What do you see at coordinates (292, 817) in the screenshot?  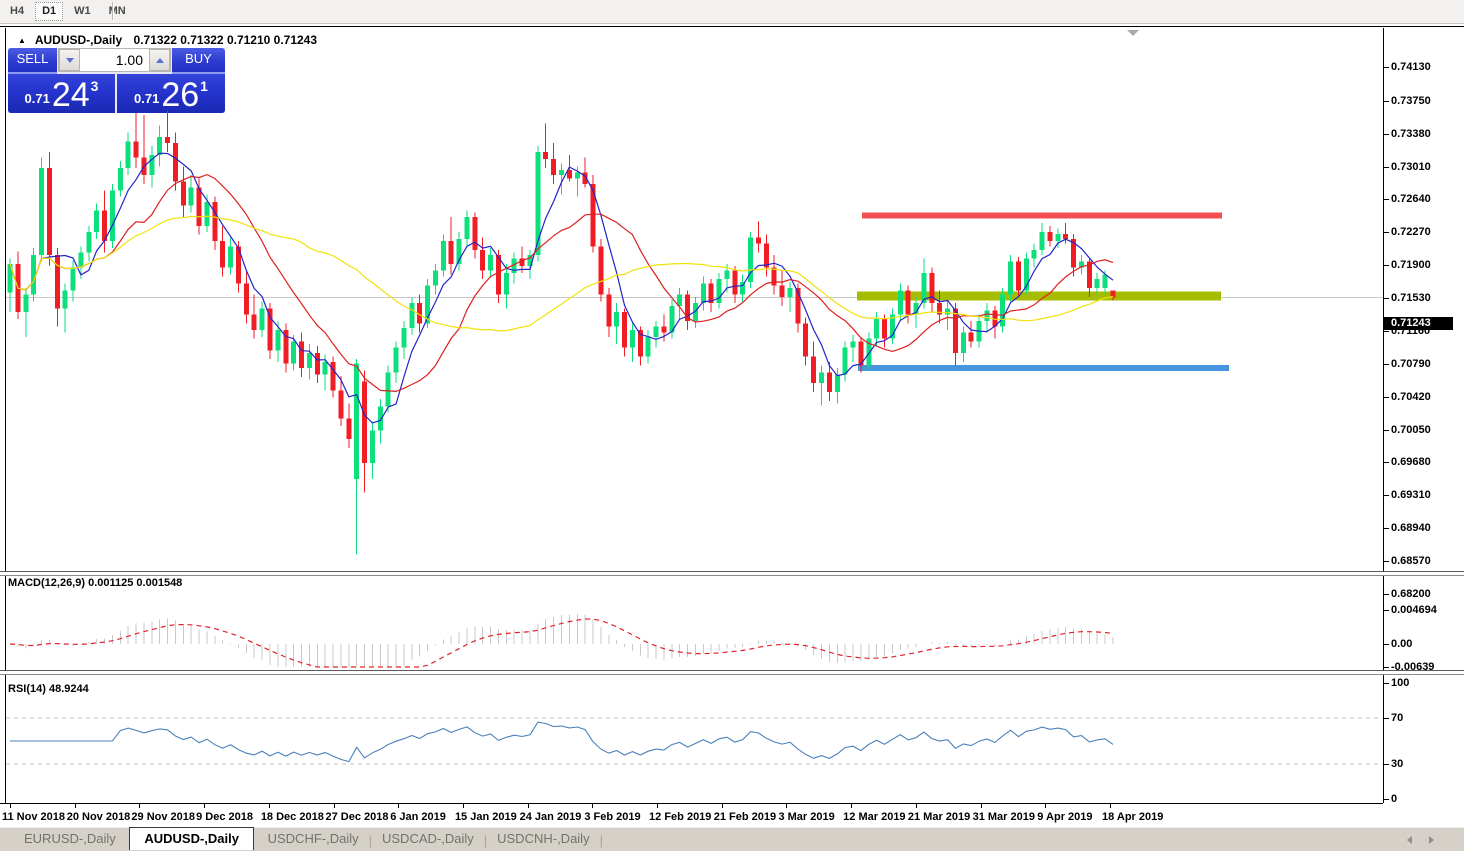 I see `date-axis-label: 18 Dec 2018` at bounding box center [292, 817].